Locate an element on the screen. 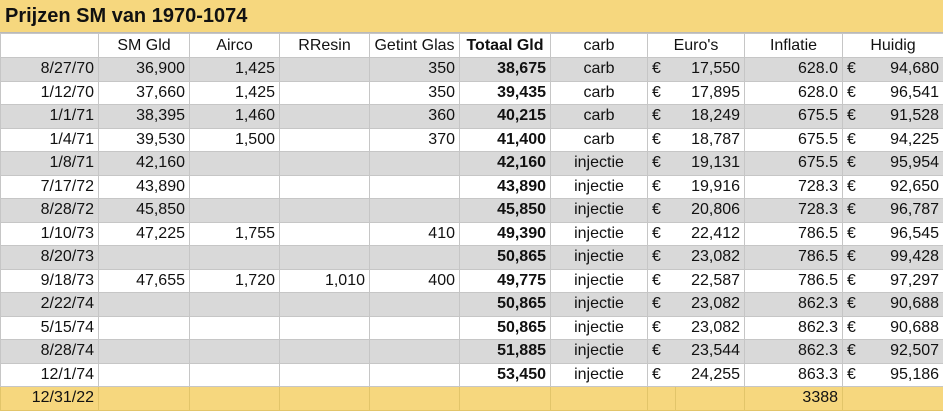 This screenshot has height=411, width=943. airco-cell: 1,500 is located at coordinates (235, 140).